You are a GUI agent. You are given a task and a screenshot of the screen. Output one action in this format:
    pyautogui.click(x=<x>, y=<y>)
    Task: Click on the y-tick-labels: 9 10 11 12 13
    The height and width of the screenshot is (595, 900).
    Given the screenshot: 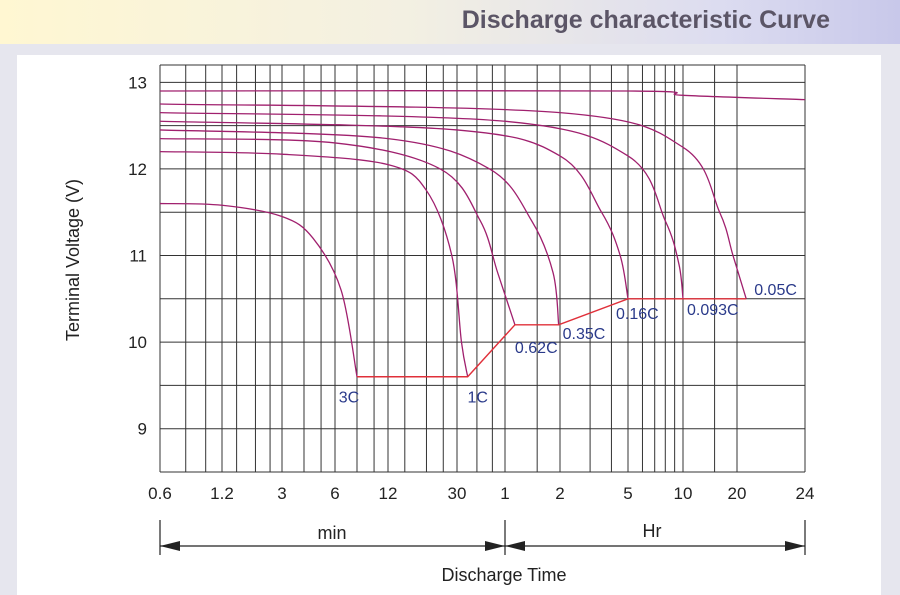 What is the action you would take?
    pyautogui.click(x=137, y=255)
    